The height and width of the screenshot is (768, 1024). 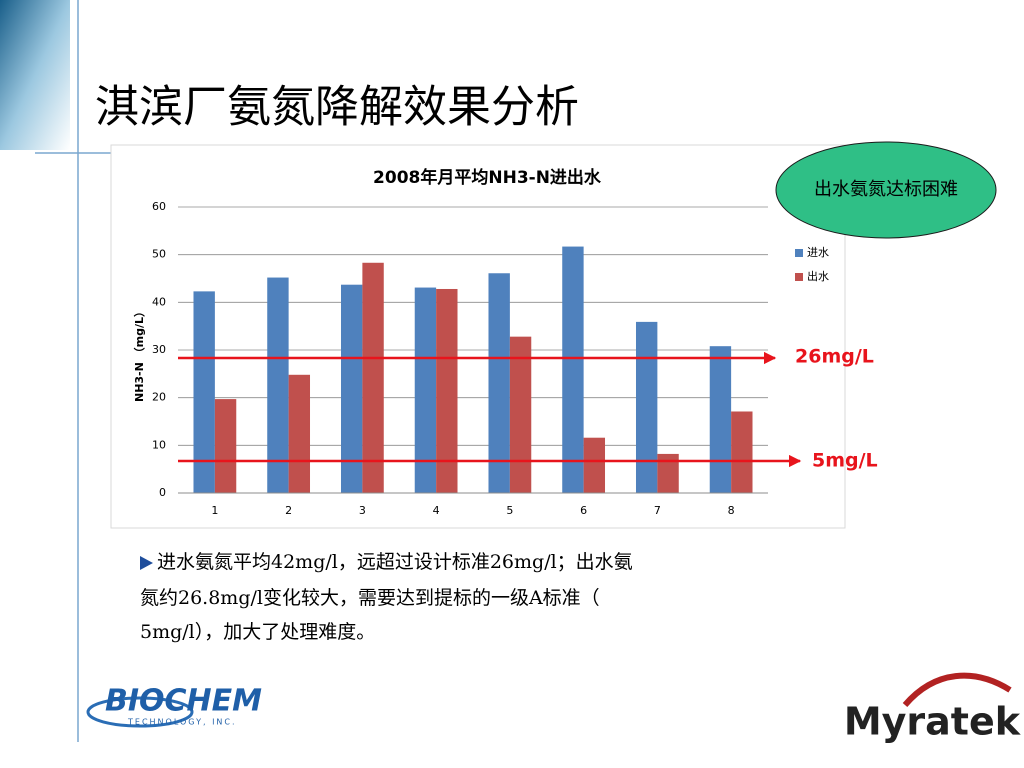 What do you see at coordinates (834, 357) in the screenshot?
I see `annotation: 26mg/L` at bounding box center [834, 357].